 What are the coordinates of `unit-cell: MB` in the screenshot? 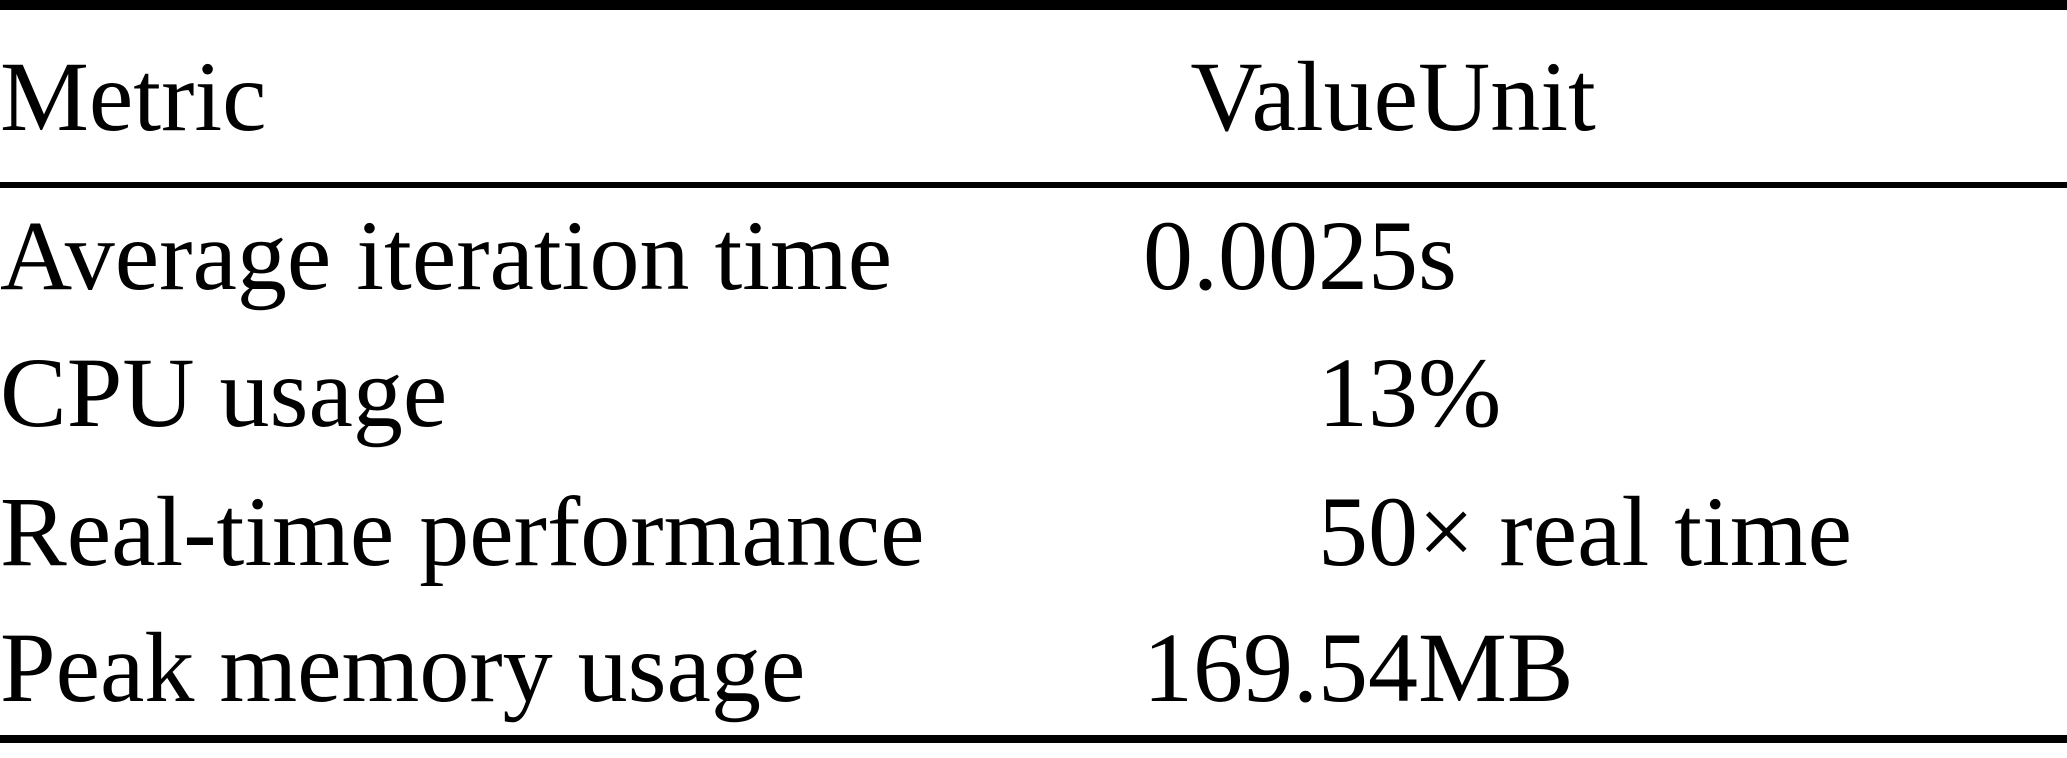 It's located at (1496, 668).